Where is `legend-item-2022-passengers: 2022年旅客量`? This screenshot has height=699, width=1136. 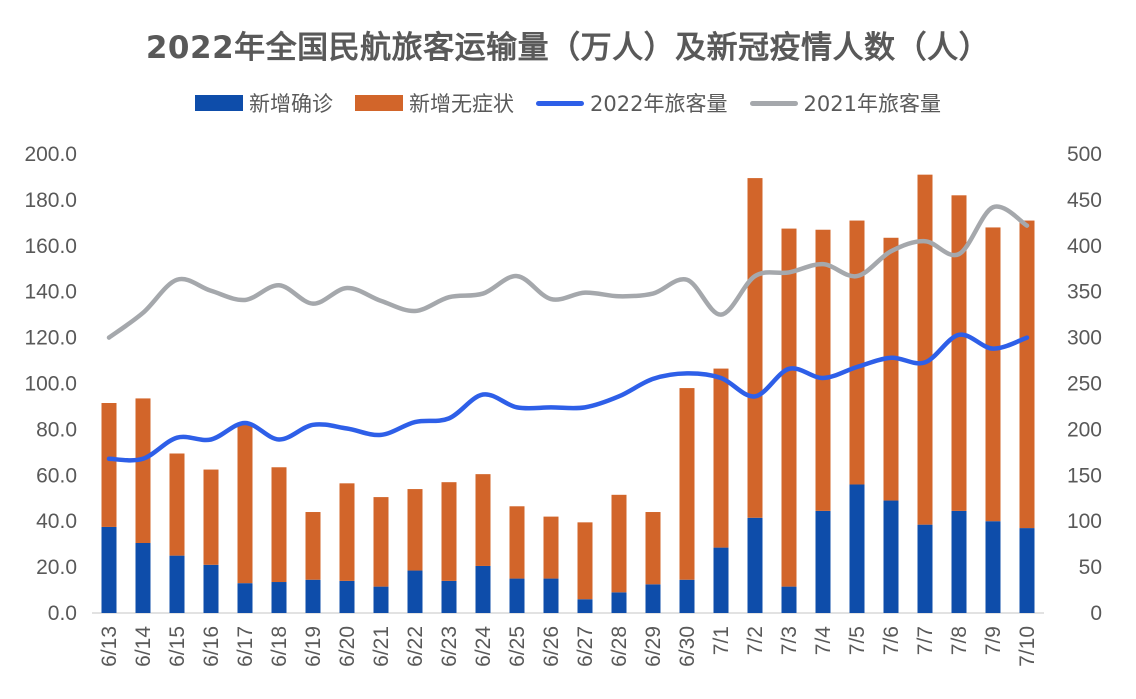
legend-item-2022-passengers: 2022年旅客量 is located at coordinates (632, 103).